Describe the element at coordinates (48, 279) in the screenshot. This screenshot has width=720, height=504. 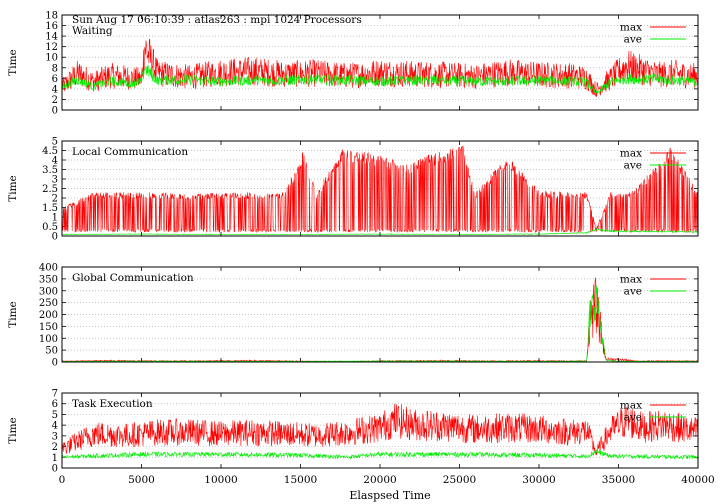
I see `y-tick-label: 350` at that location.